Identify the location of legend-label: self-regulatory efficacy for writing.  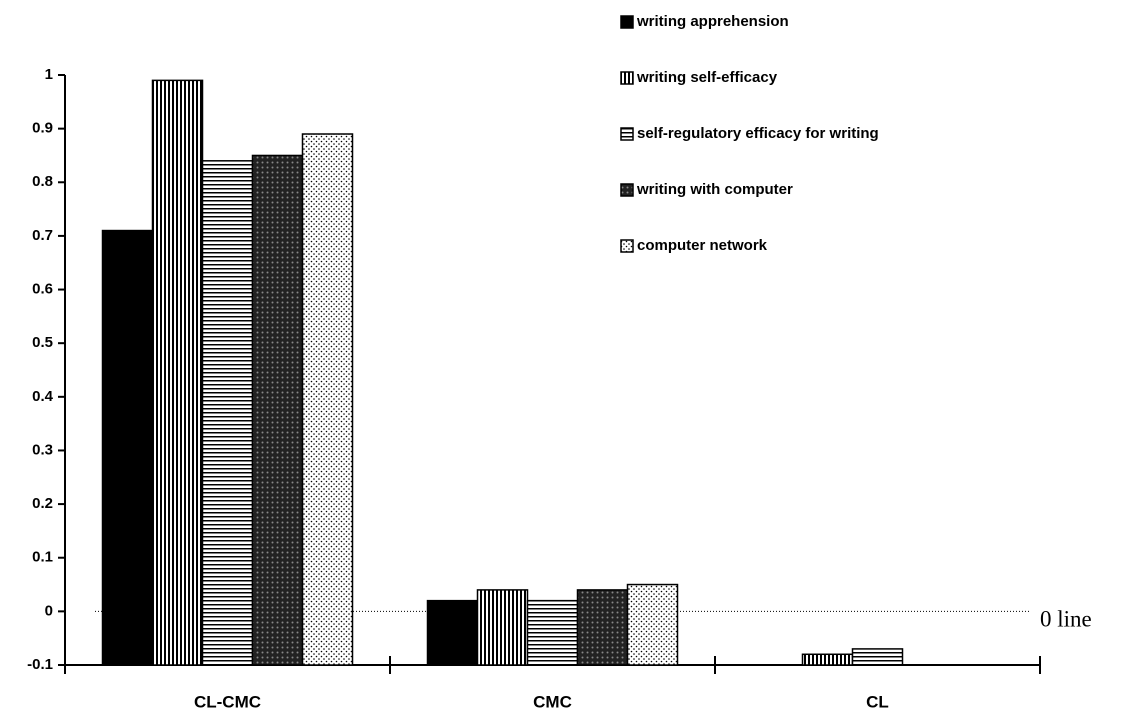
(758, 133).